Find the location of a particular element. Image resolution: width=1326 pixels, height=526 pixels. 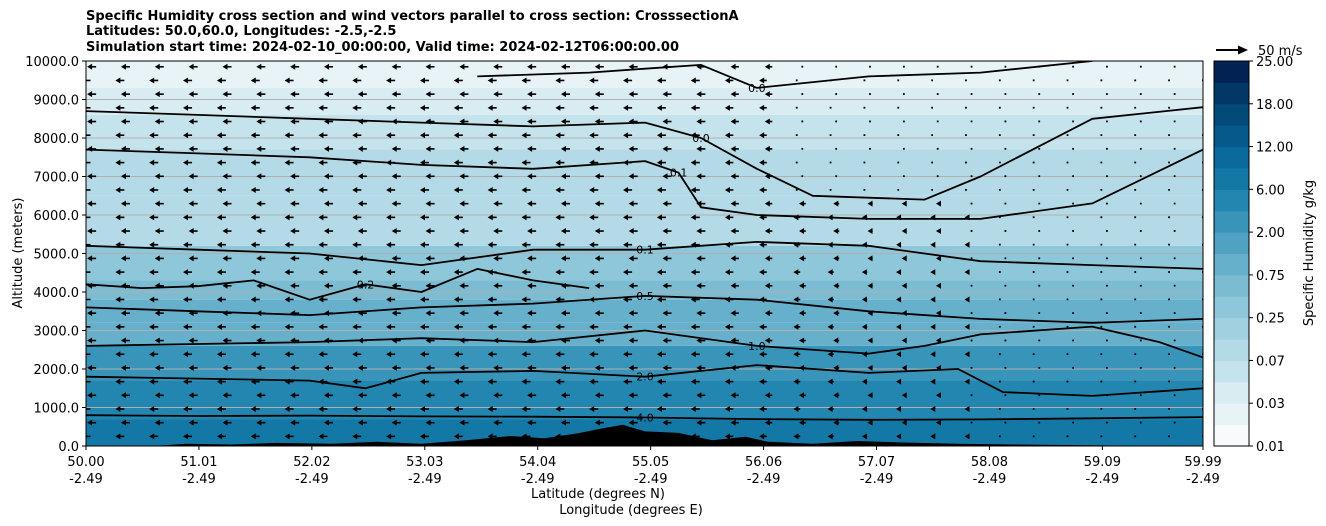

x-tick-label-lat-4: 54.04 is located at coordinates (537, 462).